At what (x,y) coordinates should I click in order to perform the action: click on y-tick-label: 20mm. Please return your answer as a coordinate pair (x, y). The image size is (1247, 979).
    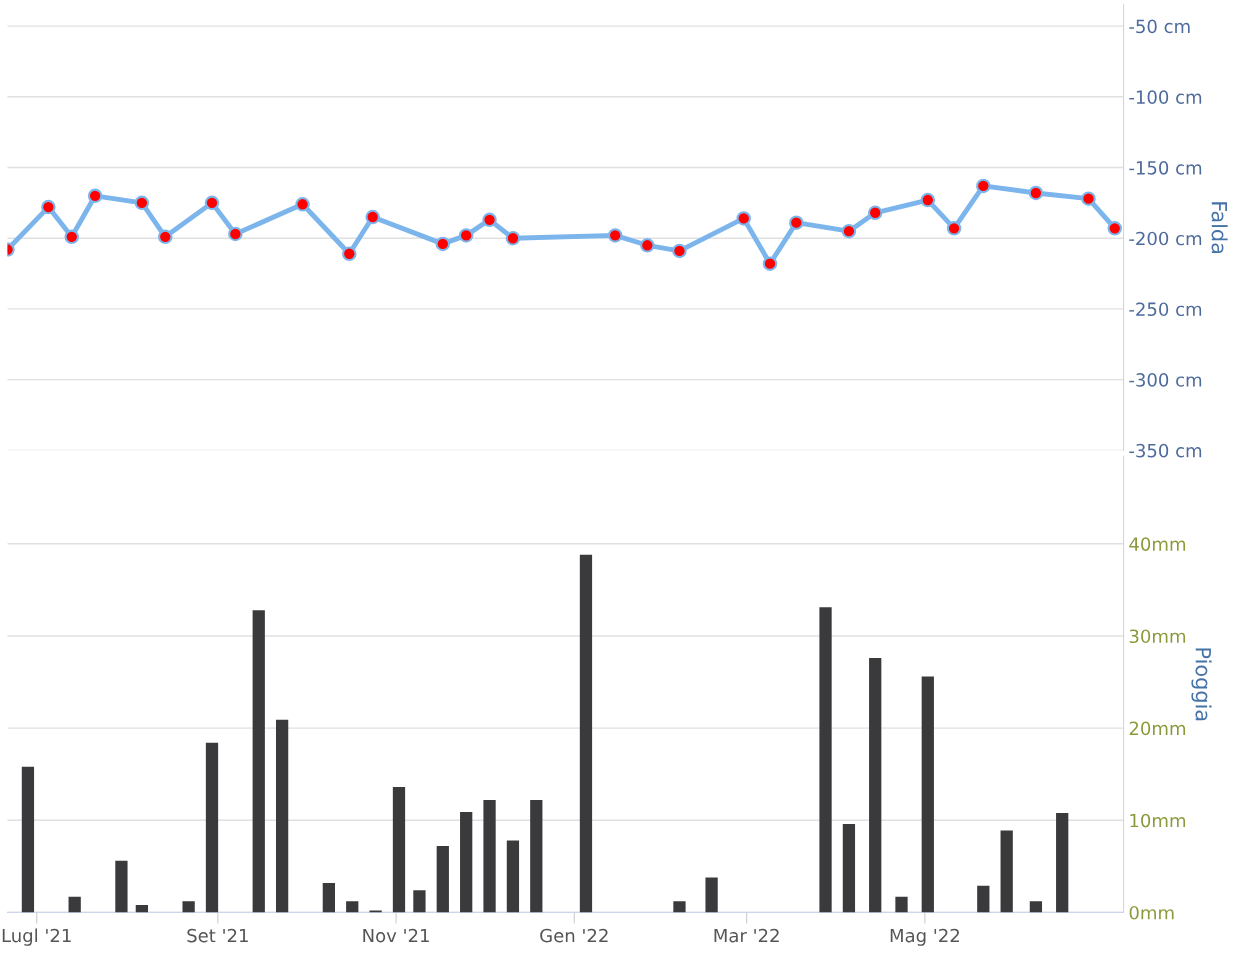
    Looking at the image, I should click on (1157, 728).